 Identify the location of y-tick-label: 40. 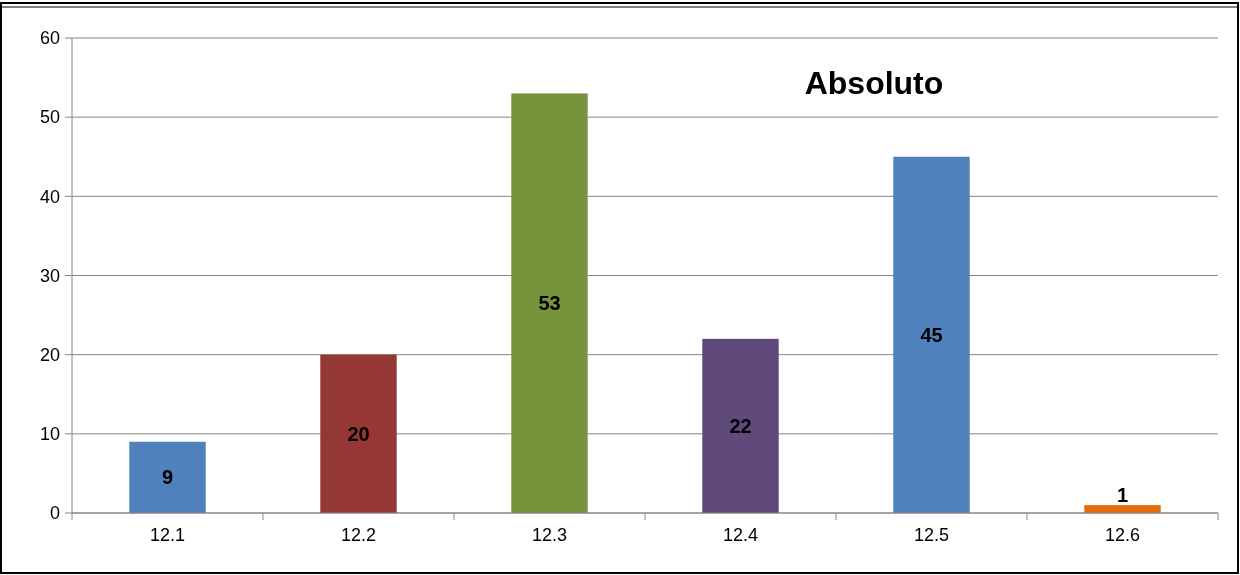
(49, 196).